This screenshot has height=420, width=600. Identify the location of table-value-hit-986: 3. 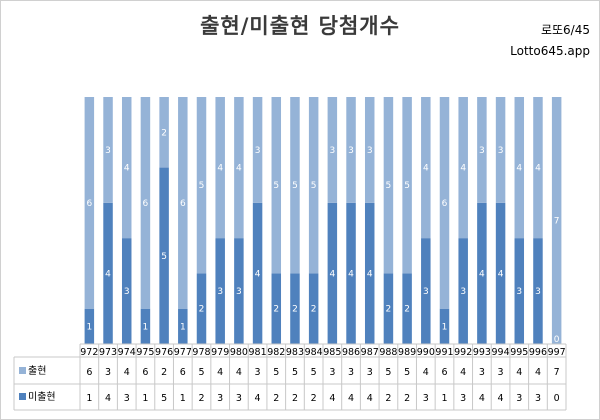
(351, 372).